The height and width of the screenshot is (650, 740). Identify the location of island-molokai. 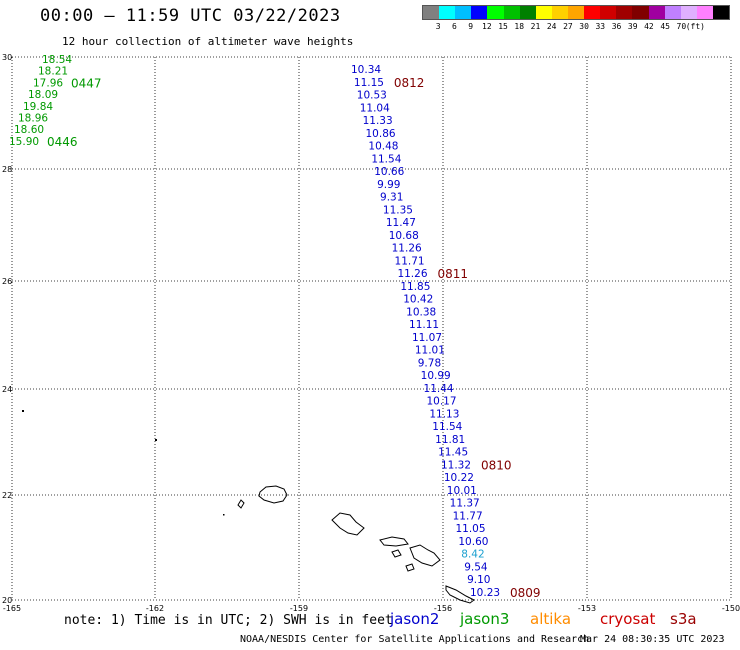
(394, 541).